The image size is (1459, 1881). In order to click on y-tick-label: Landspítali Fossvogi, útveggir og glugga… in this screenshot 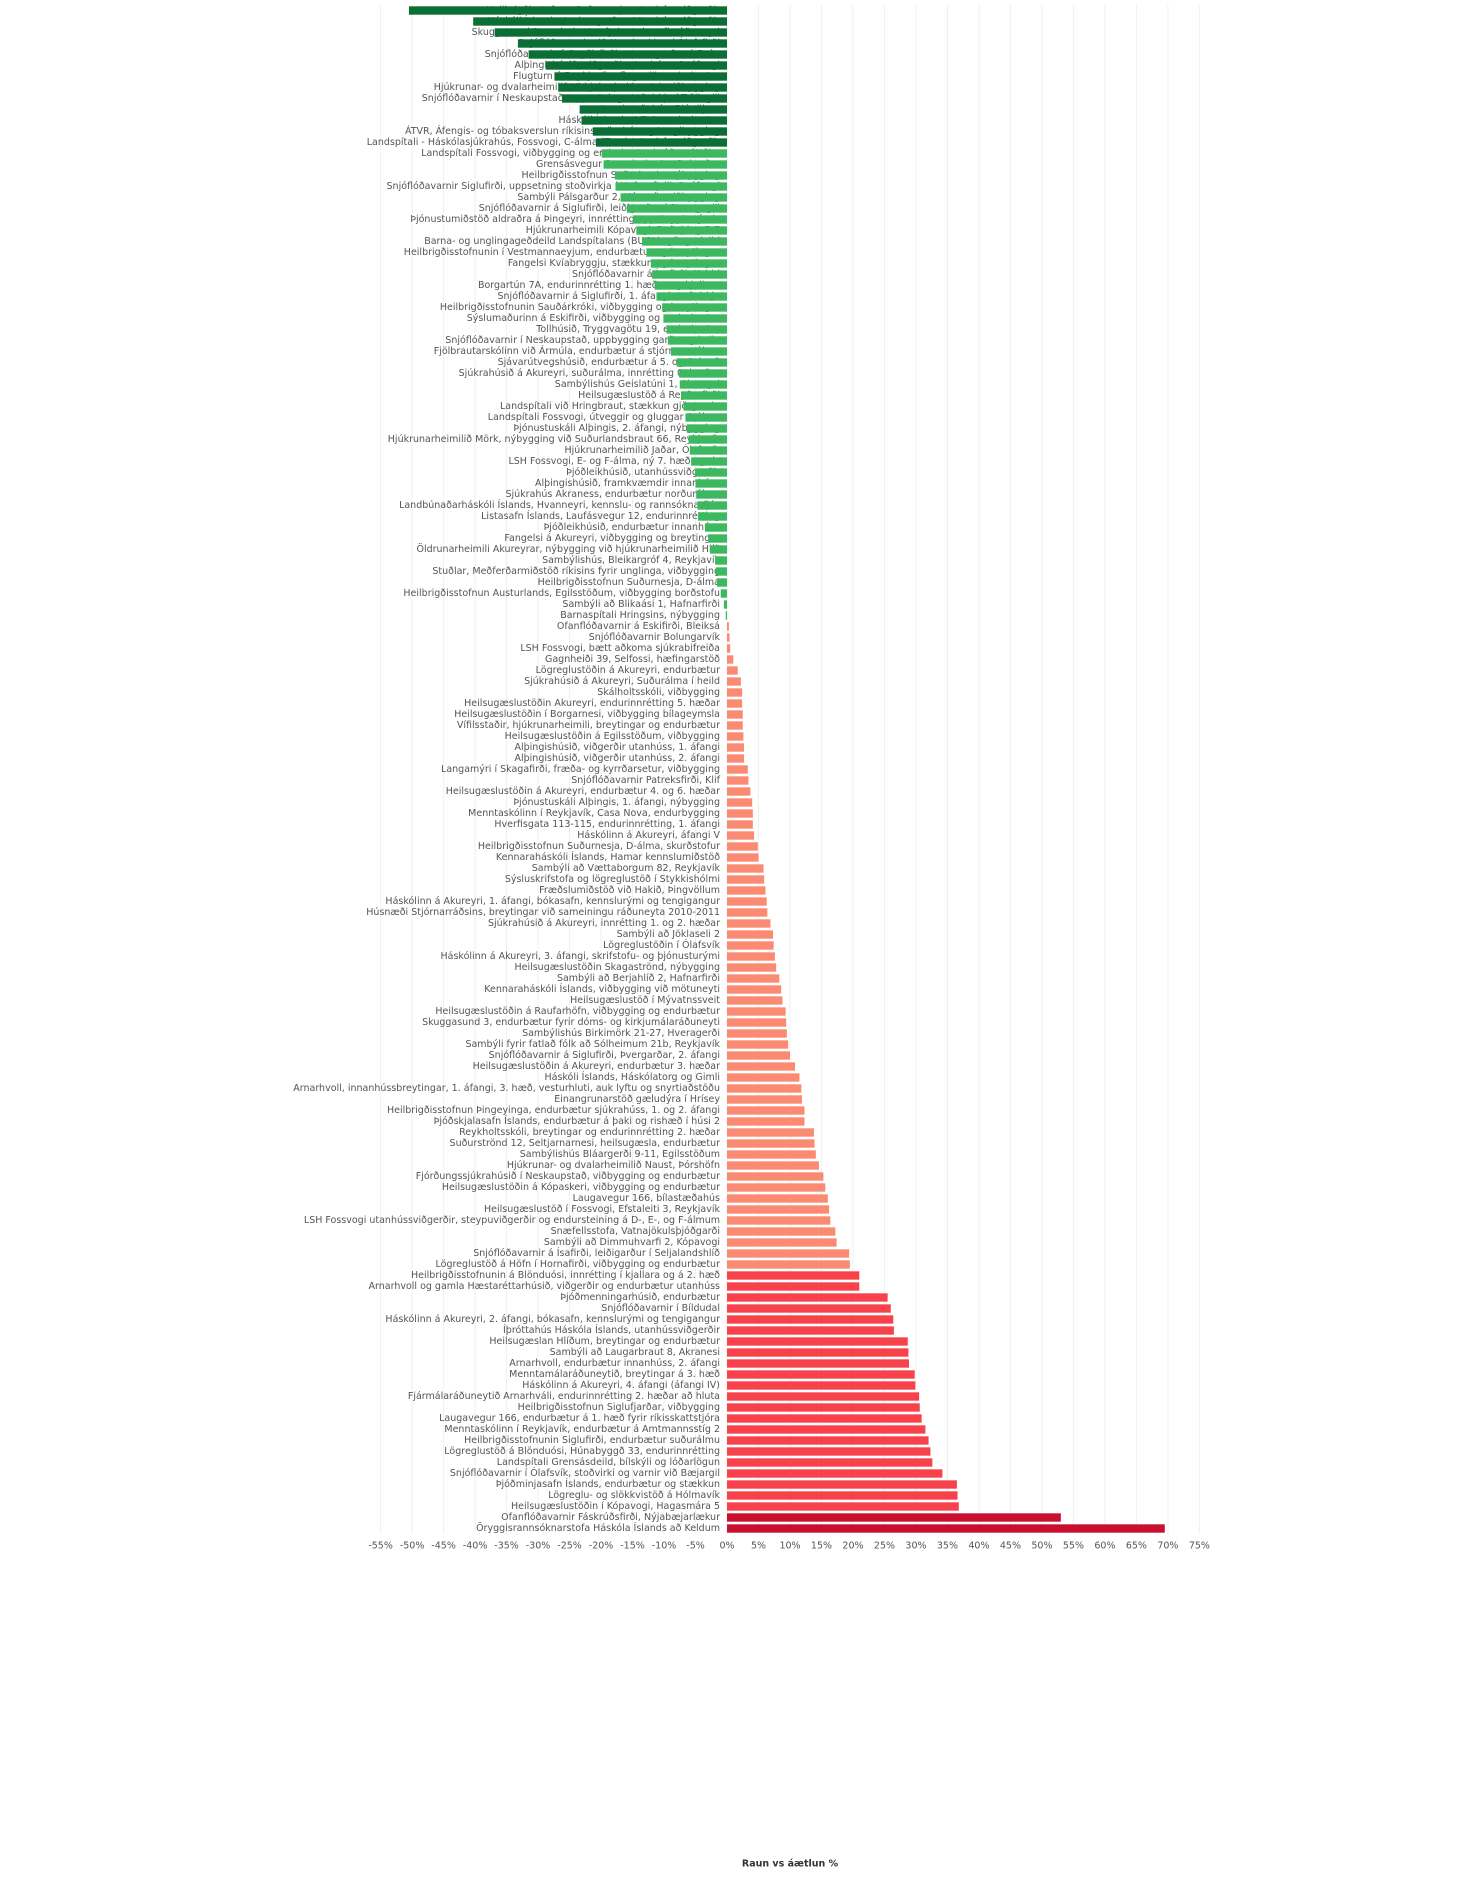, I will do `click(604, 417)`.